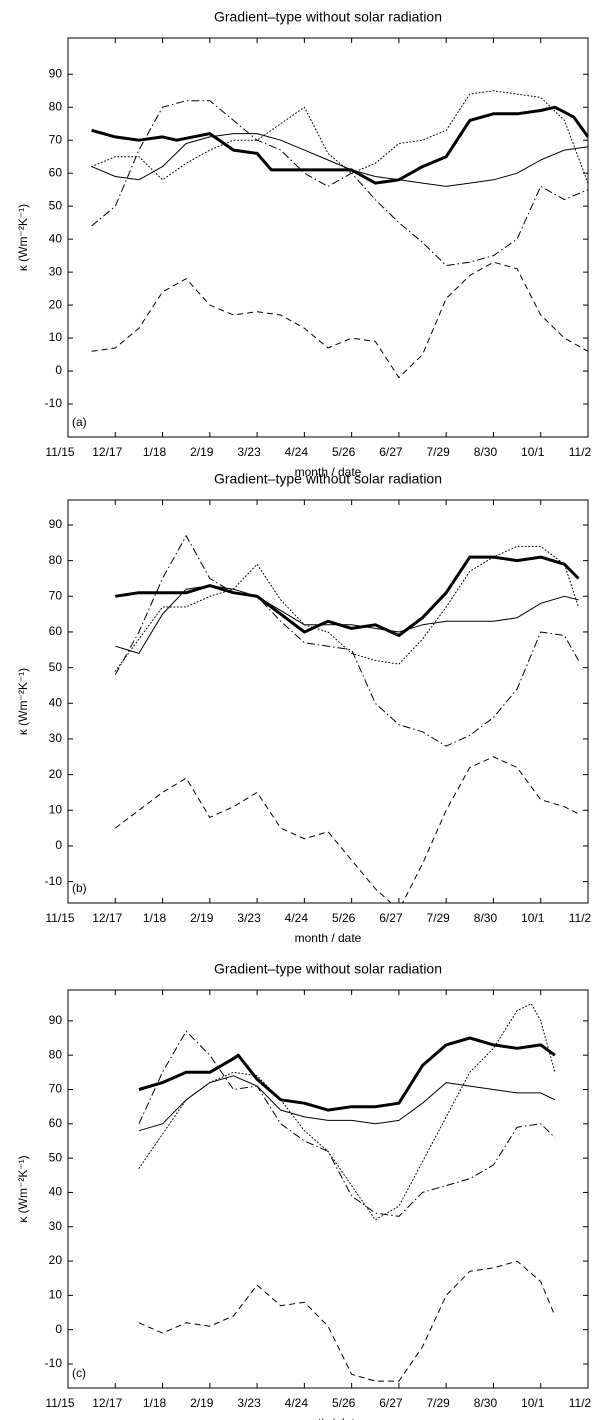  What do you see at coordinates (79, 888) in the screenshot?
I see `panel-label: (b)` at bounding box center [79, 888].